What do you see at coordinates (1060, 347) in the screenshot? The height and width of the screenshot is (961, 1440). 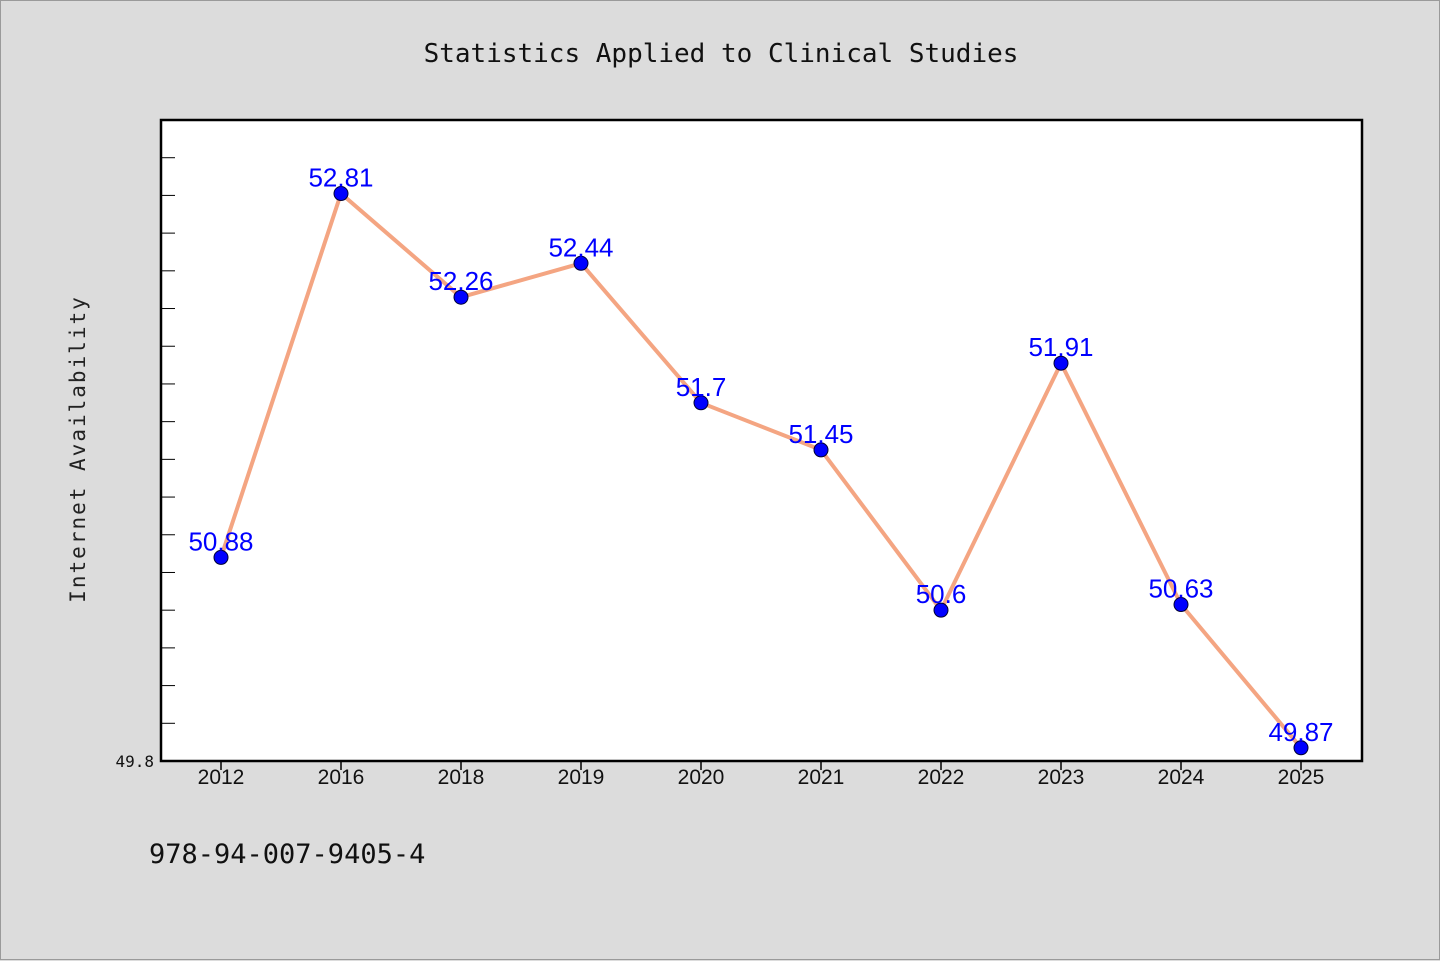 I see `data-label: 51.91` at bounding box center [1060, 347].